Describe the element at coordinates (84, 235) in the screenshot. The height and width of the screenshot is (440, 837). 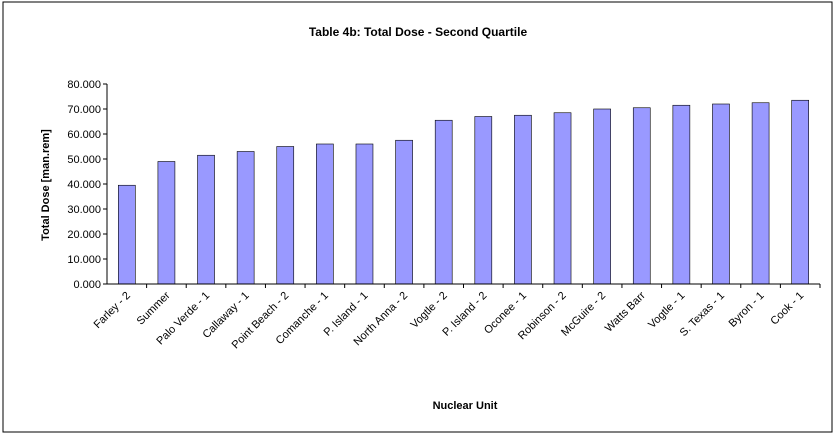
I see `y-tick-label: 20.000` at that location.